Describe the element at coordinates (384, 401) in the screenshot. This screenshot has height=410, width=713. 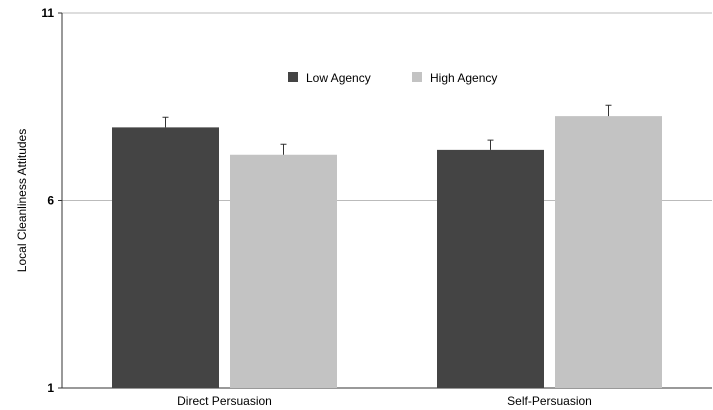
I see `category-labels: Direct Persuasion Self-Persuasion` at that location.